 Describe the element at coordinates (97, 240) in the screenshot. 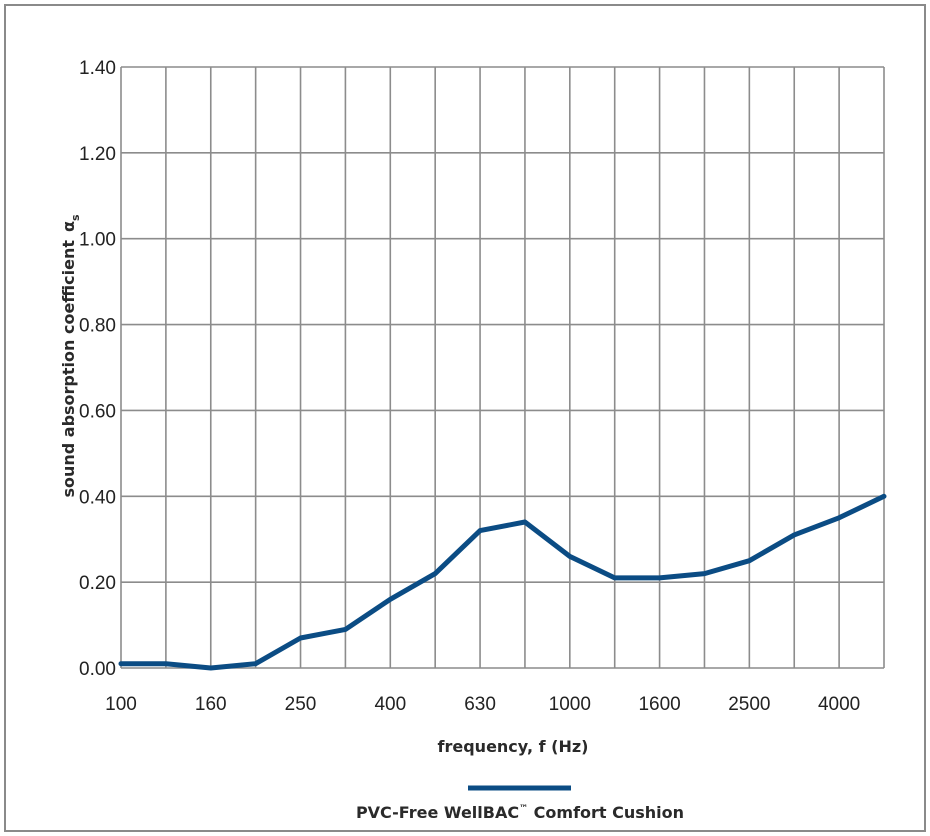

I see `y-tick-label: 1.00` at that location.